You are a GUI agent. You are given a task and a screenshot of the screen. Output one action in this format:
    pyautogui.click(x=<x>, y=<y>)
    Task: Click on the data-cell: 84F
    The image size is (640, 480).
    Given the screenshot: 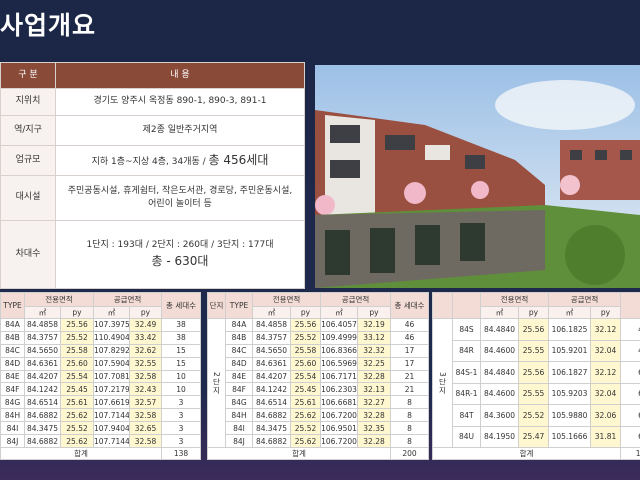 What is the action you would take?
    pyautogui.click(x=12, y=389)
    